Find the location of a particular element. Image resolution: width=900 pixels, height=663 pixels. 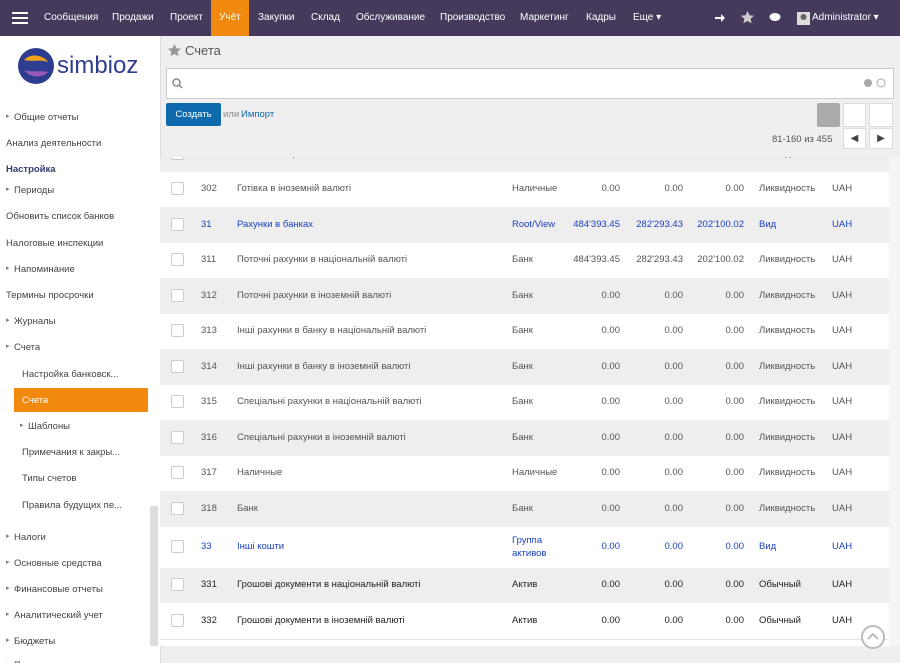

search-box is located at coordinates (530, 83).